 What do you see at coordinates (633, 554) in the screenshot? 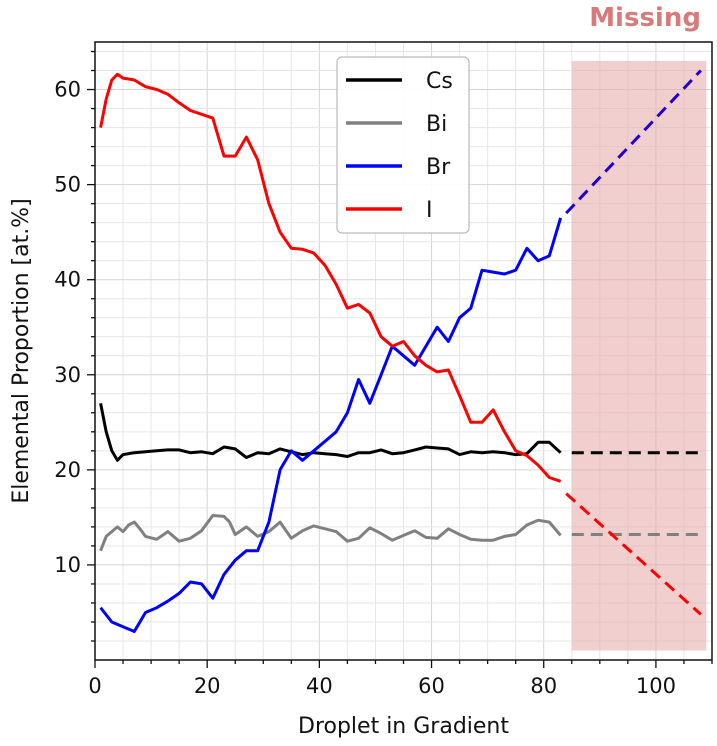
I see `extrapolation-i` at bounding box center [633, 554].